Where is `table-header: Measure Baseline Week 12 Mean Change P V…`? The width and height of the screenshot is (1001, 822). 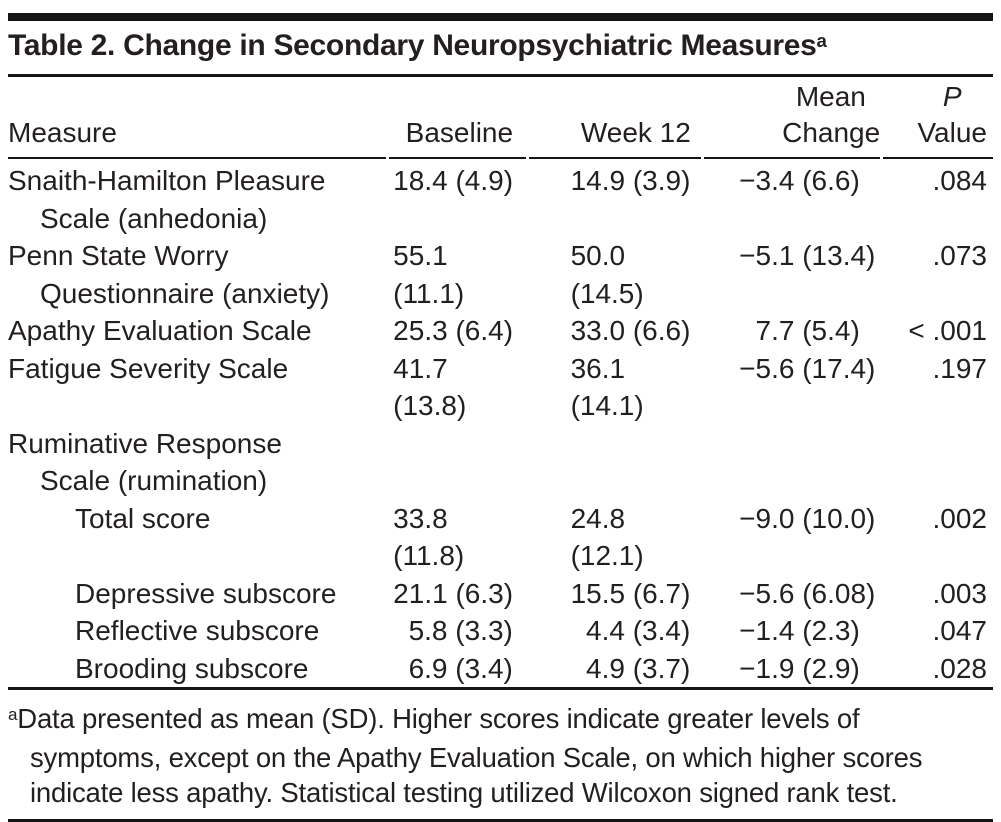 table-header: Measure Baseline Week 12 Mean Change P V… is located at coordinates (500, 118).